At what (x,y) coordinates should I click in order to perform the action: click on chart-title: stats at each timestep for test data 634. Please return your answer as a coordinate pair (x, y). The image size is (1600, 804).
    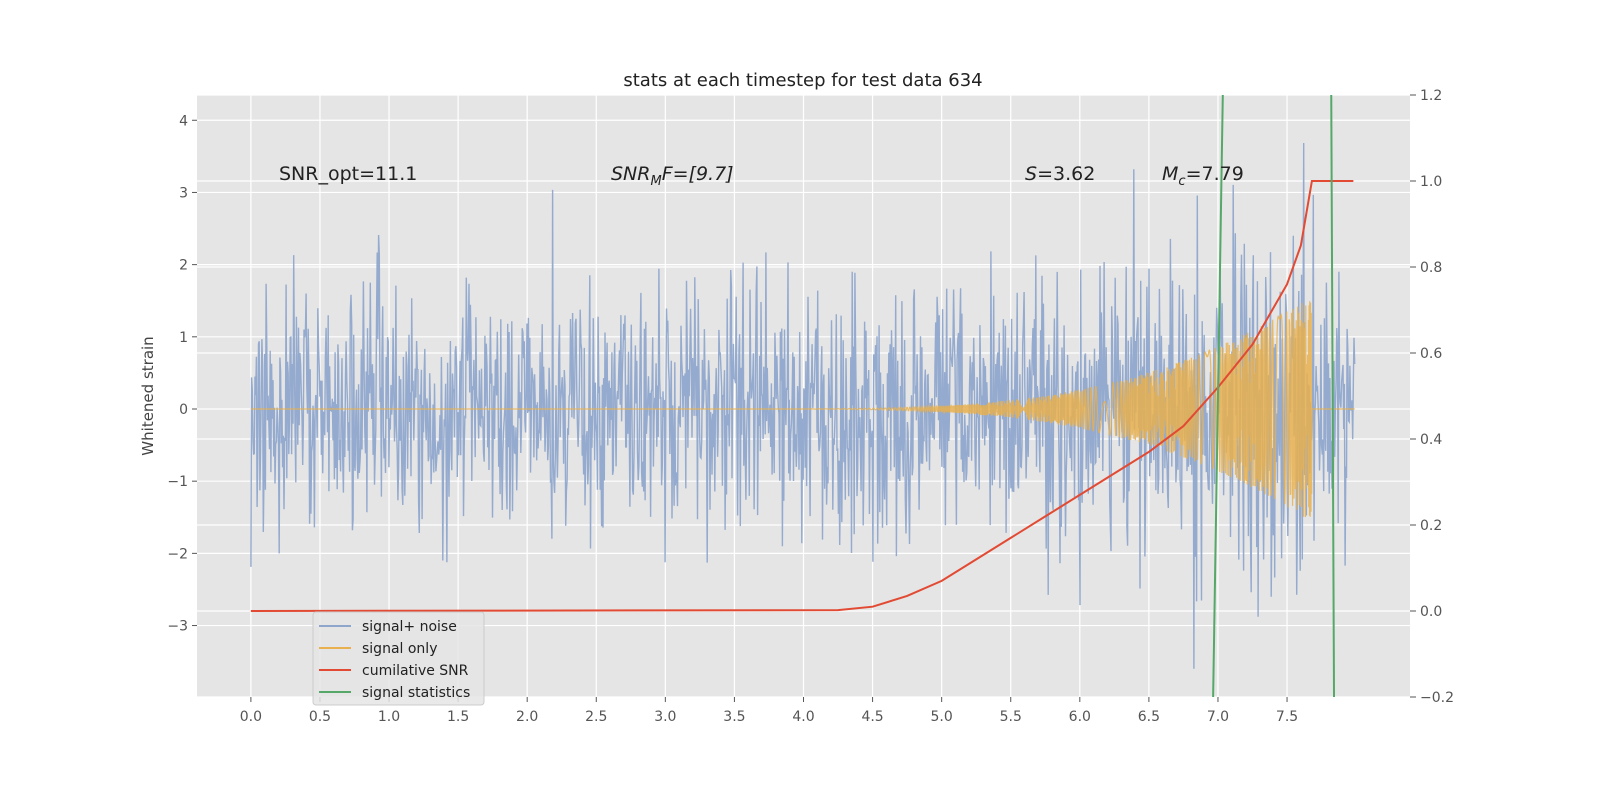
    Looking at the image, I should click on (802, 80).